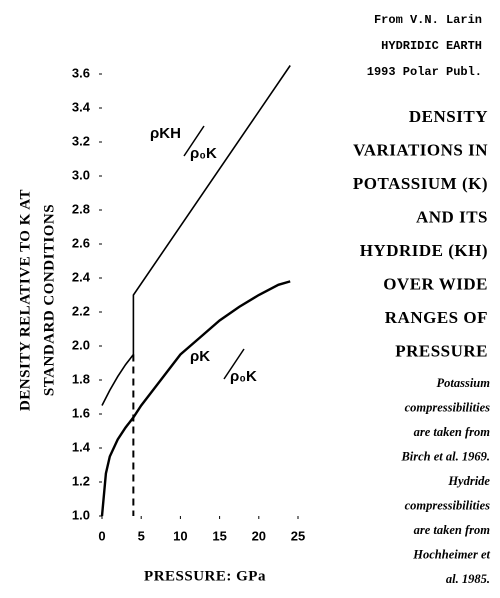 This screenshot has width=500, height=598. I want to click on series-label-numerator: ρKH, so click(165, 133).